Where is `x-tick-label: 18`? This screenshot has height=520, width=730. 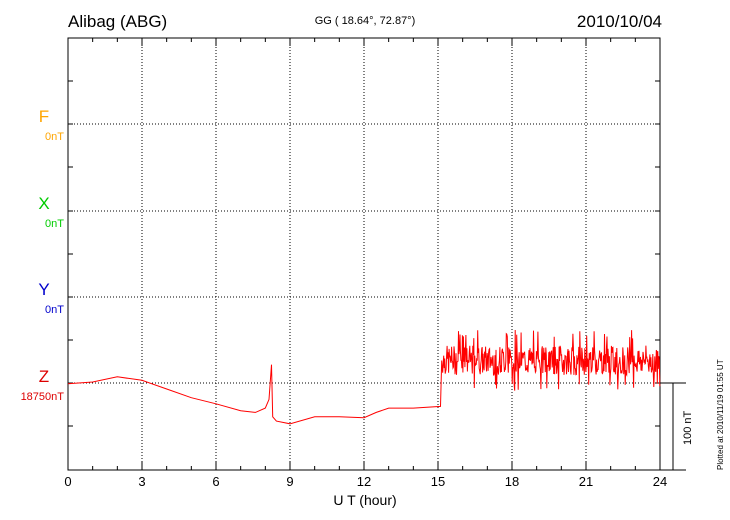 x-tick-label: 18 is located at coordinates (512, 481).